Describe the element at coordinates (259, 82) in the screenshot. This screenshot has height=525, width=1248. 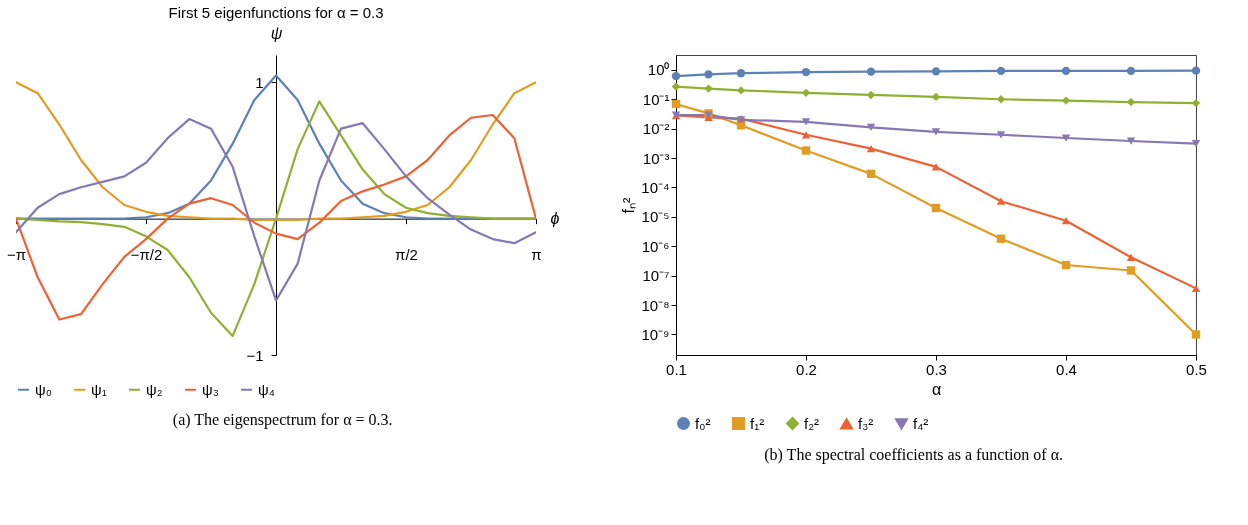
I see `y-tick-label: 1` at that location.